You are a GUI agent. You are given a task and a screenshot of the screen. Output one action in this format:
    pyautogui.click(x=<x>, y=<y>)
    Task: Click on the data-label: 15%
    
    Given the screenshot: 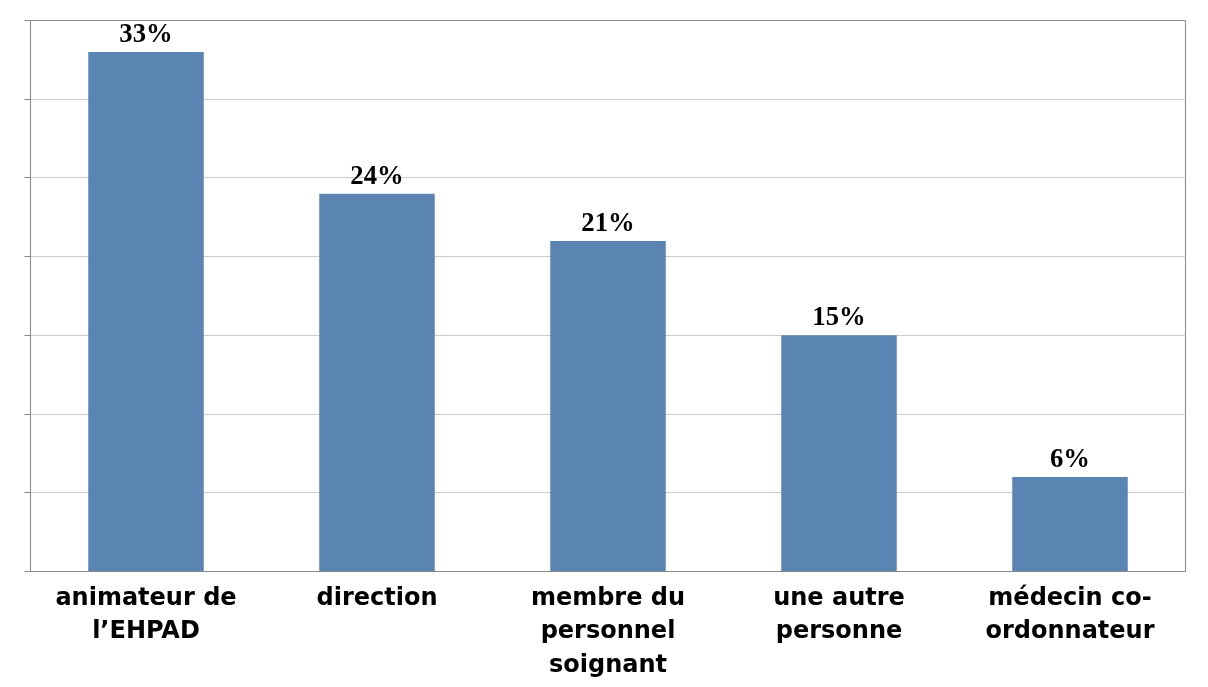 What is the action you would take?
    pyautogui.click(x=839, y=316)
    